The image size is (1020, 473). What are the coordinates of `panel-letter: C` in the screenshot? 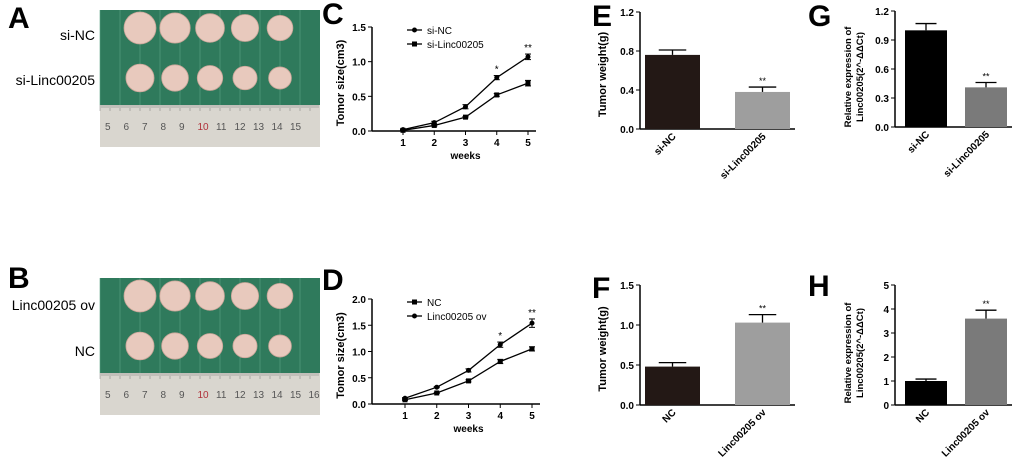 It's located at (333, 15).